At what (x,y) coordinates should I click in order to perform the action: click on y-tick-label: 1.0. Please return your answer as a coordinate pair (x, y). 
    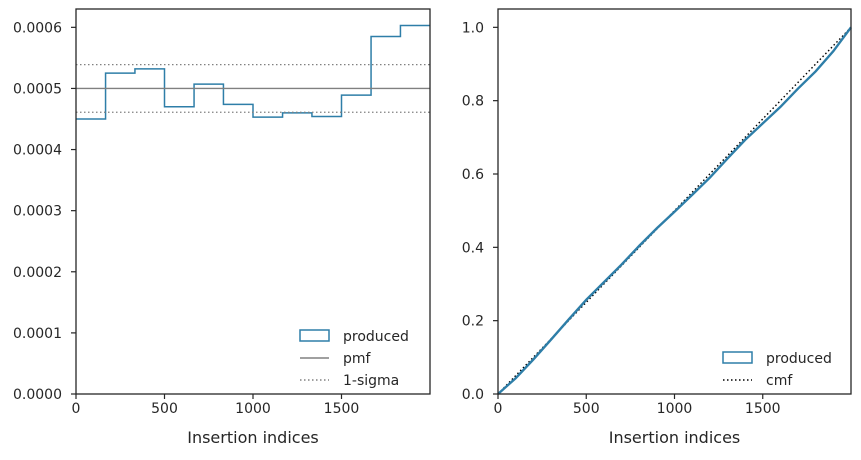
    Looking at the image, I should click on (473, 28).